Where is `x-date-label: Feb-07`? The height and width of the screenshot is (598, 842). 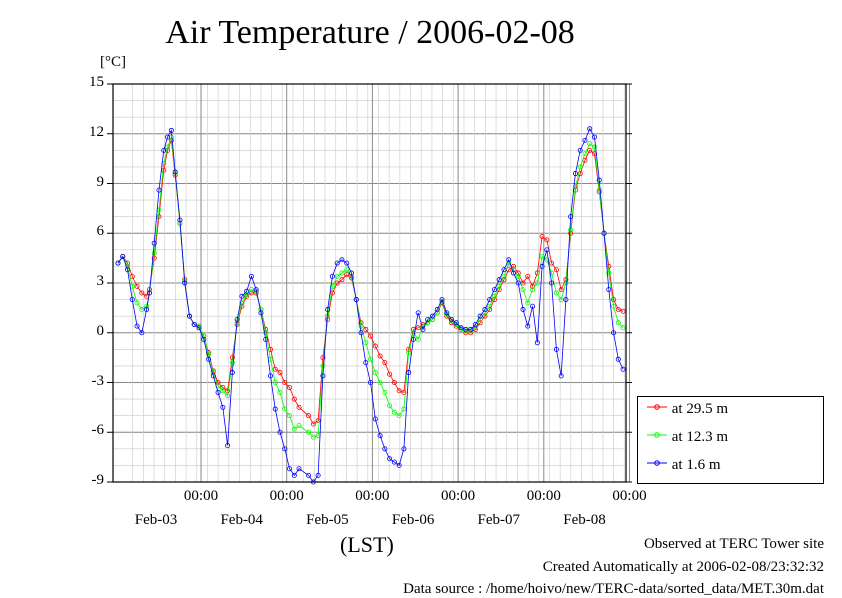 x-date-label: Feb-07 is located at coordinates (499, 520).